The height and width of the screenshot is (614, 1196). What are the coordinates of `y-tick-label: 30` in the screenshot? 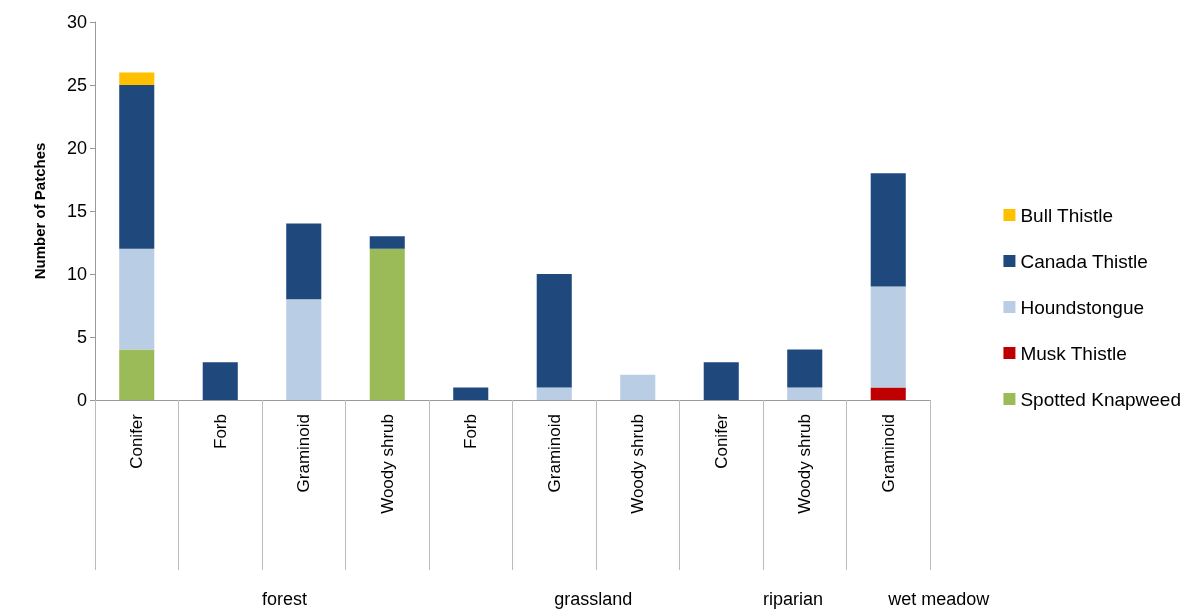 It's located at (76, 22).